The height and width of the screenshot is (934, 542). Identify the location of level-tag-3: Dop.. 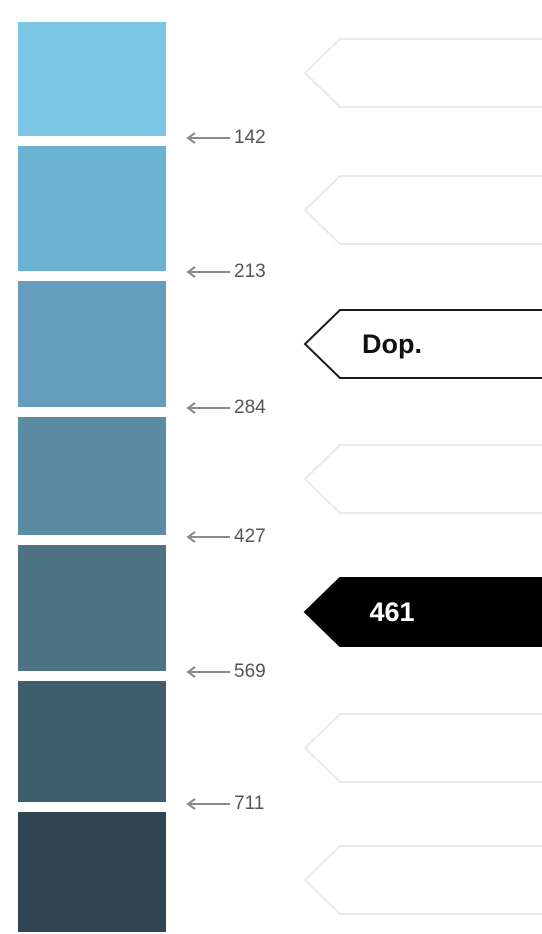
(422, 344).